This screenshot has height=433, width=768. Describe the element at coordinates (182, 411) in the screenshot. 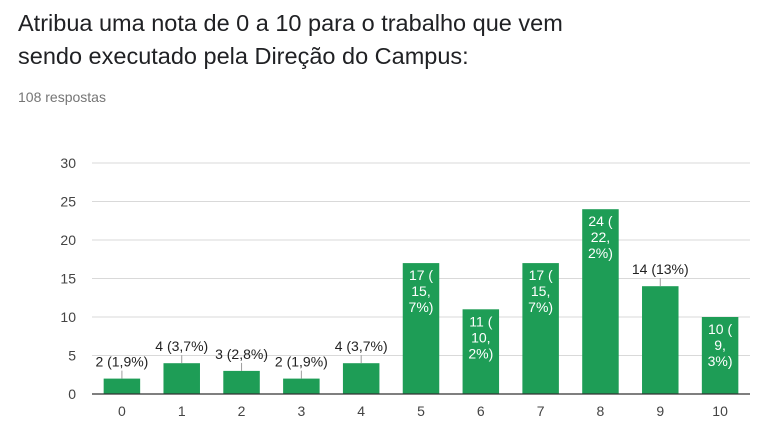

I see `x-tick-label-1: 1` at that location.